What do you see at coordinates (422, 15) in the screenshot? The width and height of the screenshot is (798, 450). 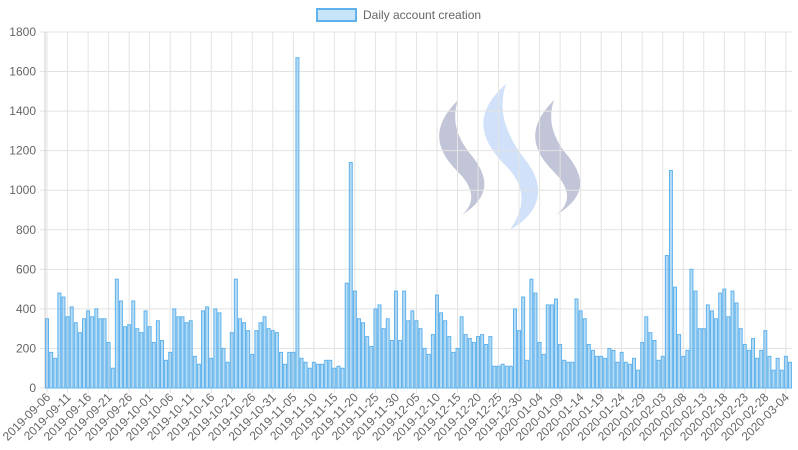 I see `legend-label: Daily account creation` at bounding box center [422, 15].